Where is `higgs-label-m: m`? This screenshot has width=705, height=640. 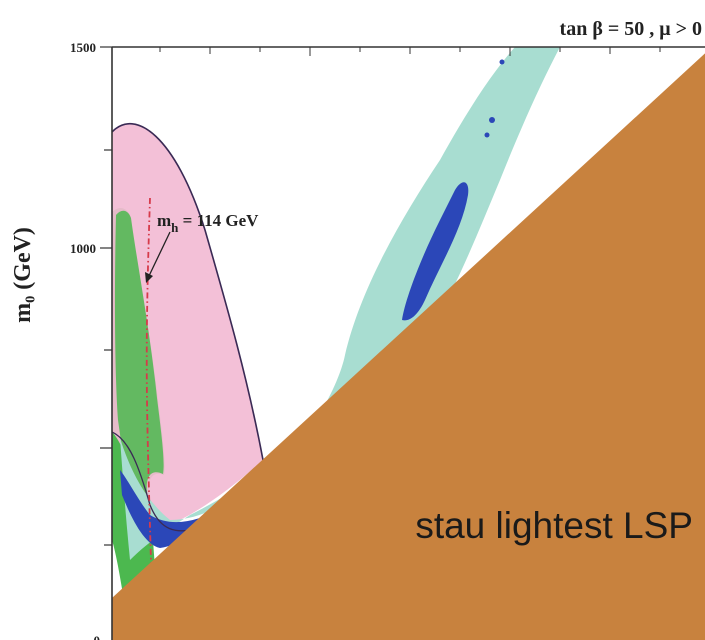 higgs-label-m: m is located at coordinates (164, 220).